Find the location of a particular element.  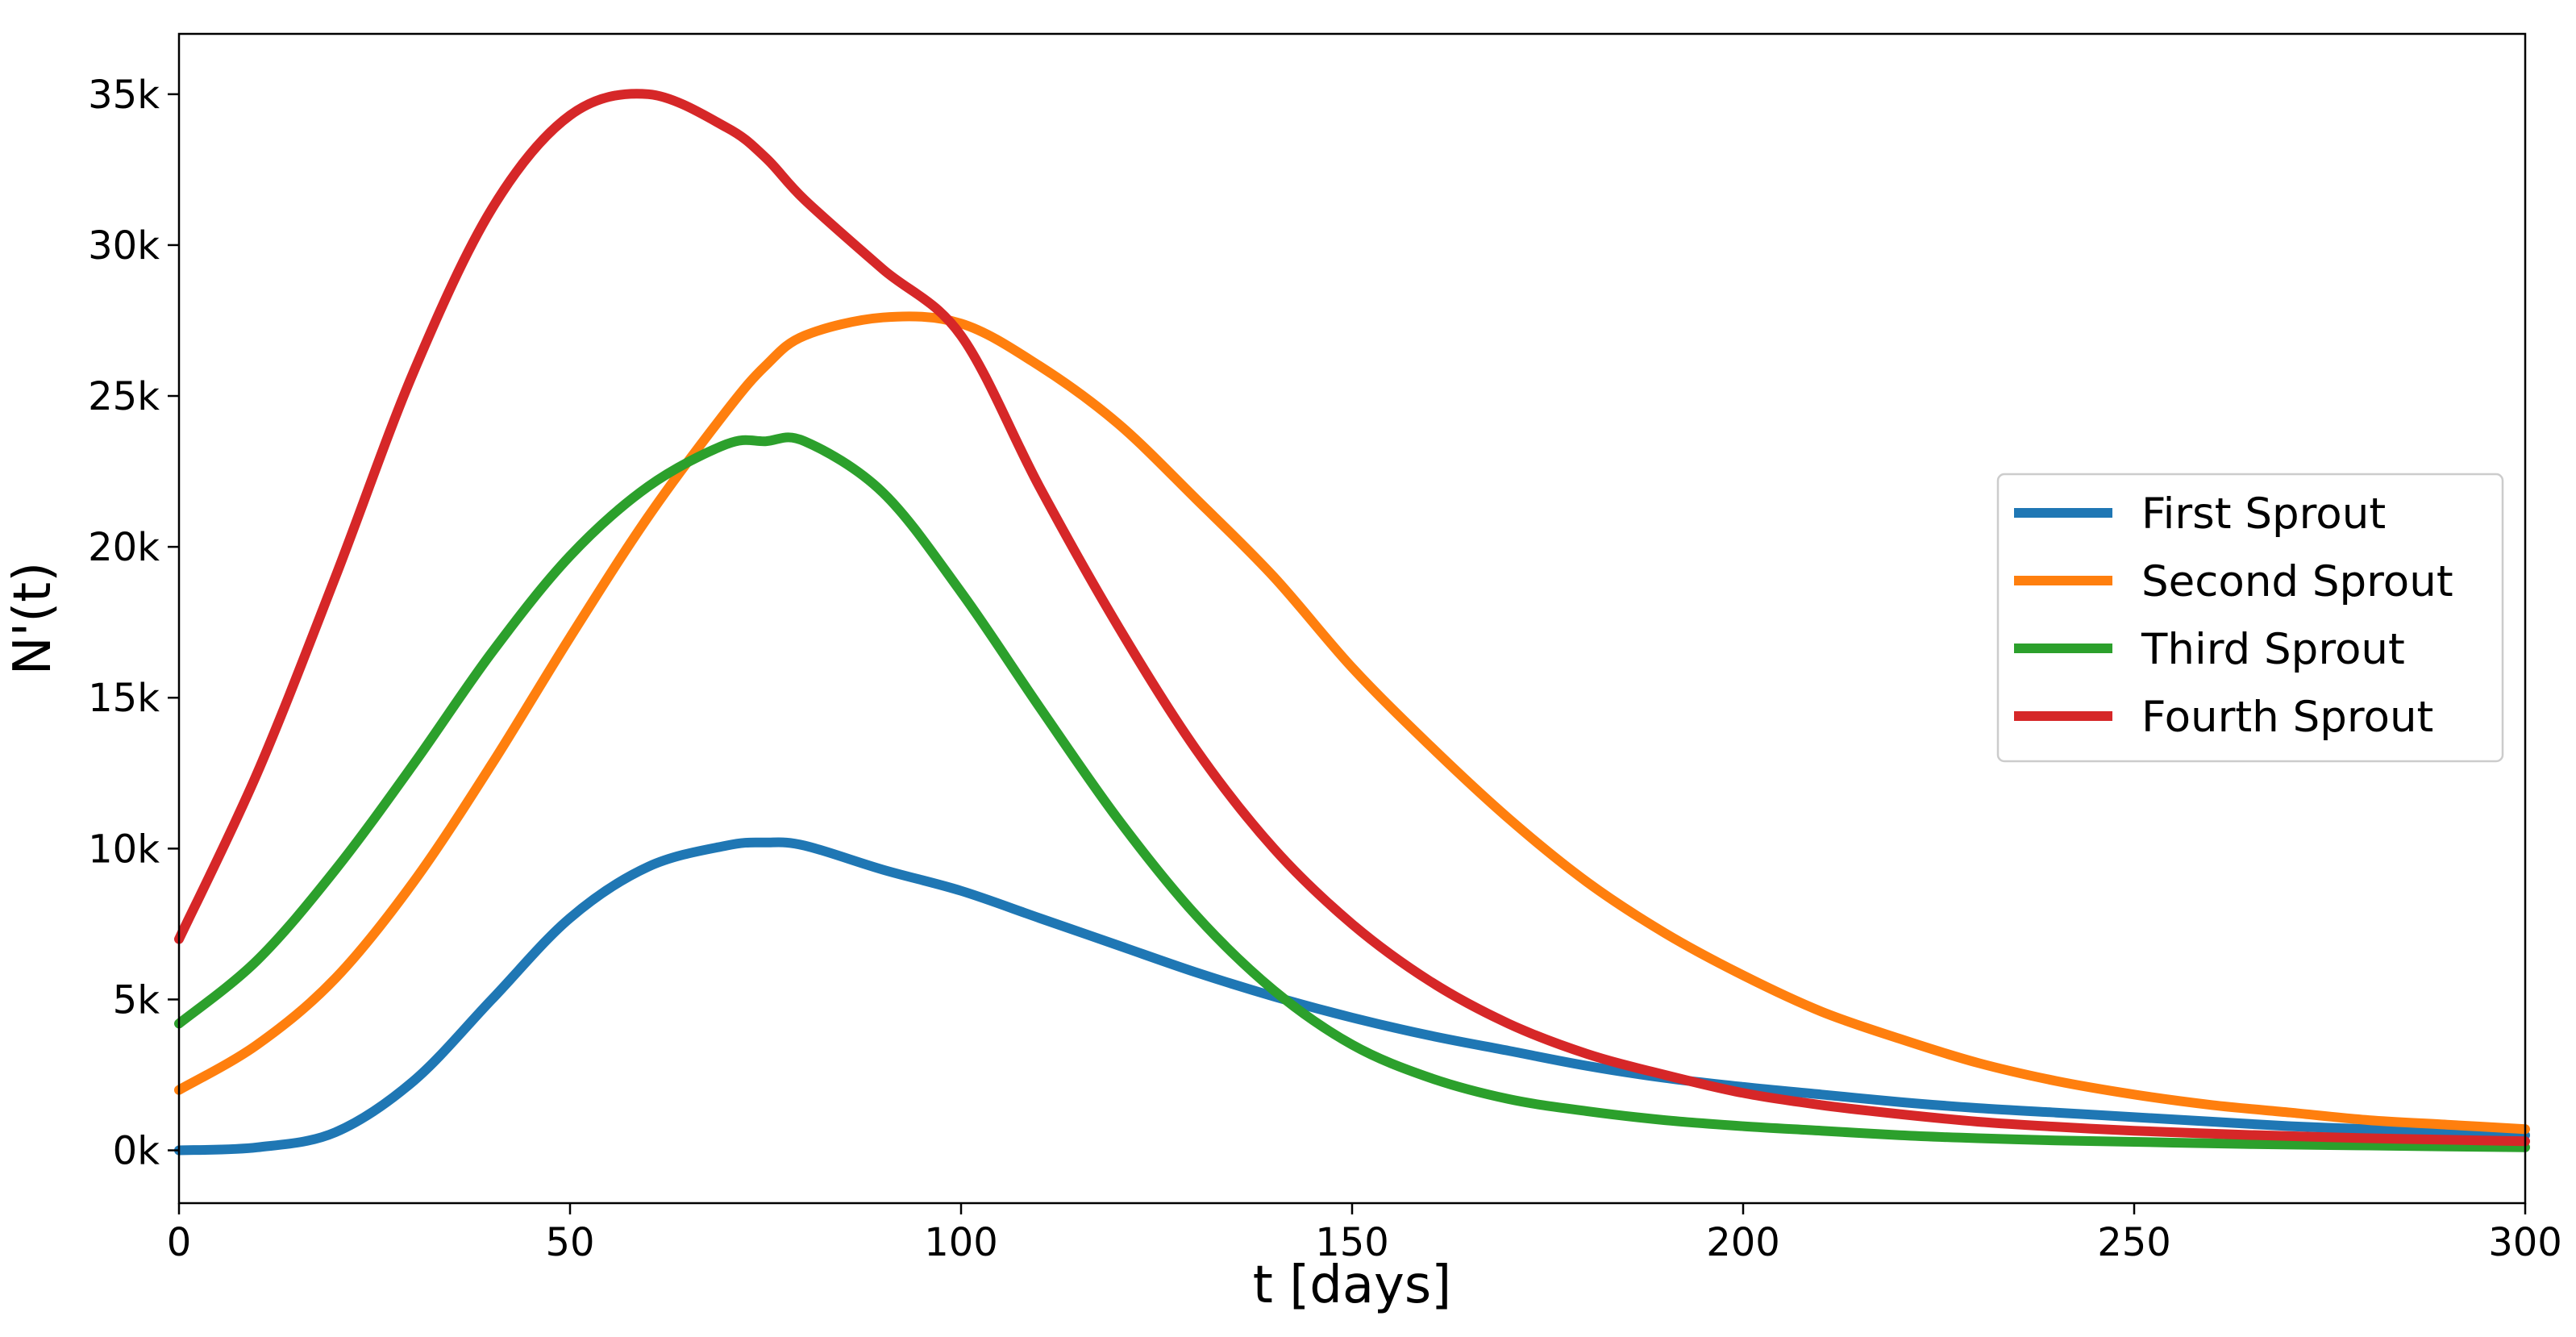

legend-frame is located at coordinates (2250, 618).